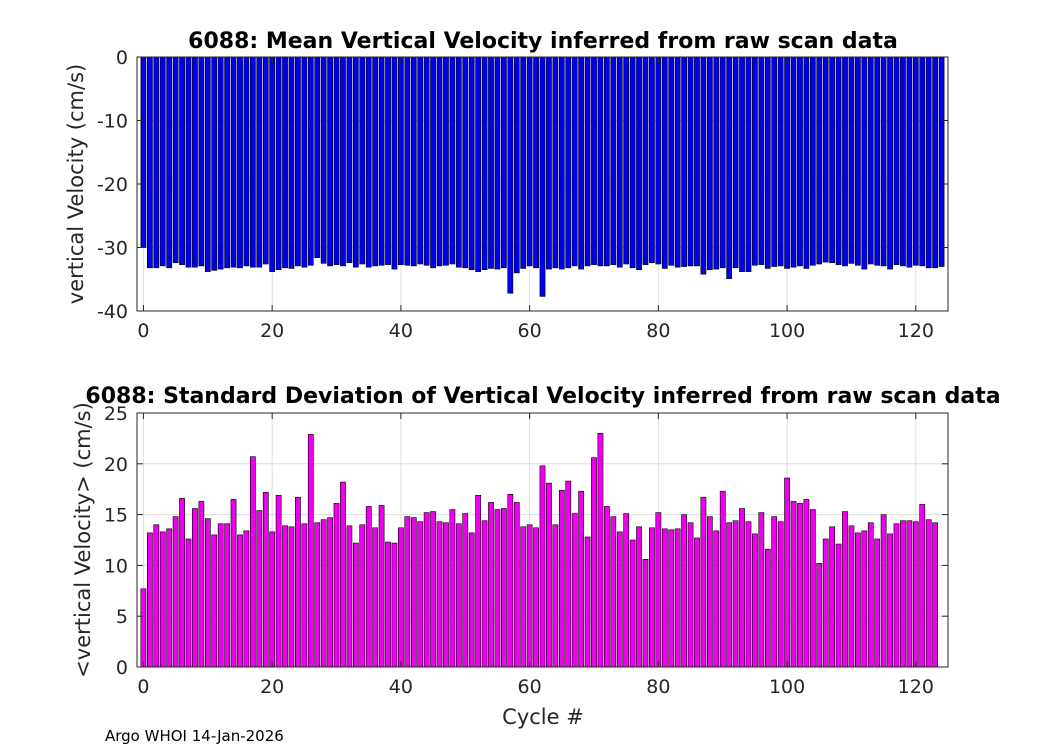 This screenshot has width=1050, height=750. Describe the element at coordinates (122, 58) in the screenshot. I see `y-tick-label: 0` at that location.